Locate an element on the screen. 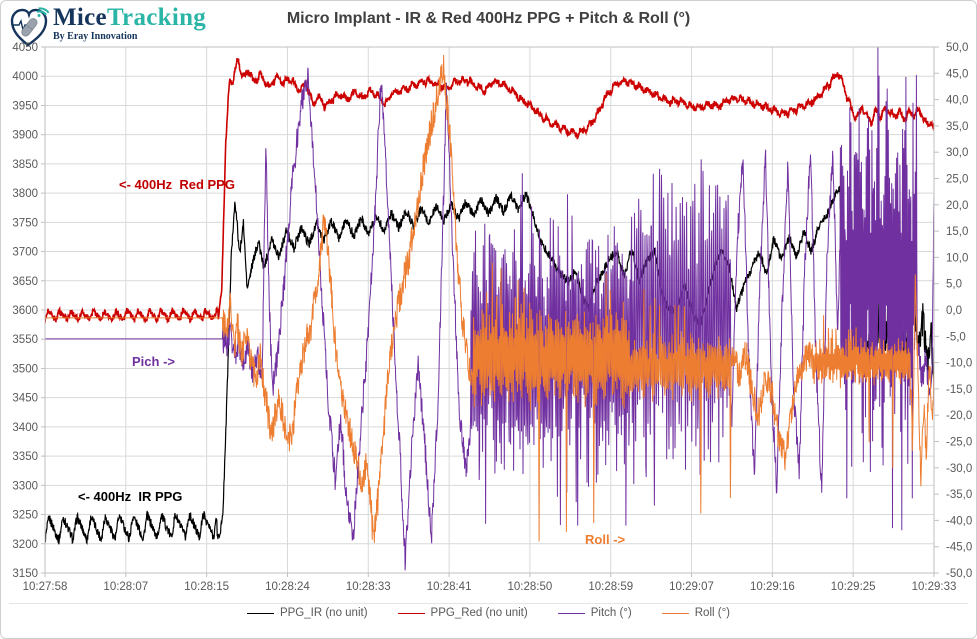 Image resolution: width=977 pixels, height=639 pixels. annotation-roll: Roll -> is located at coordinates (605, 539).